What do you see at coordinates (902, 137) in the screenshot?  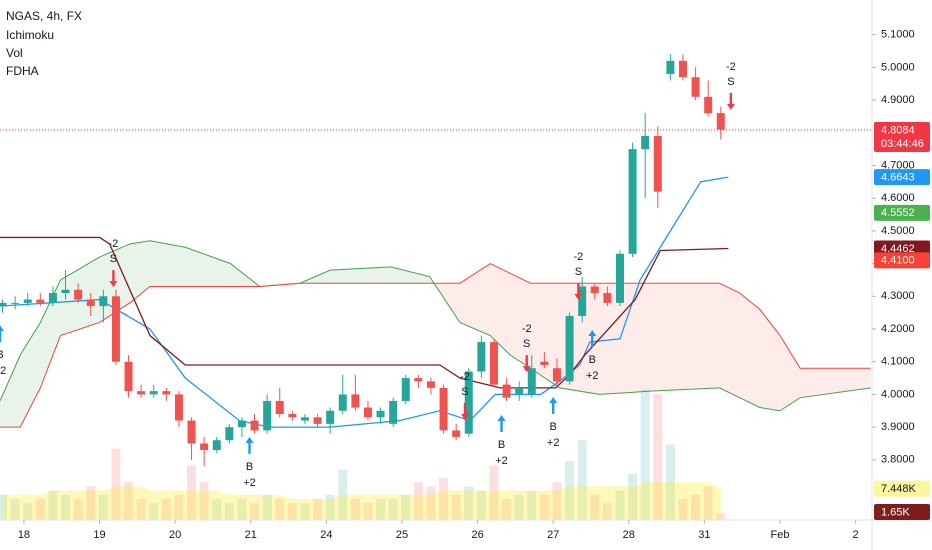 I see `last-price-tag` at bounding box center [902, 137].